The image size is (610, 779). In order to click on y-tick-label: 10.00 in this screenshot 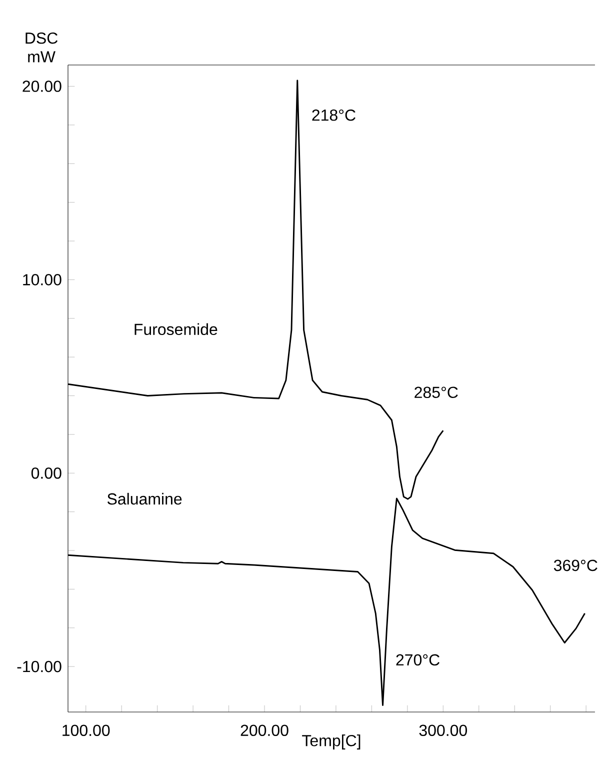, I will do `click(42, 280)`.